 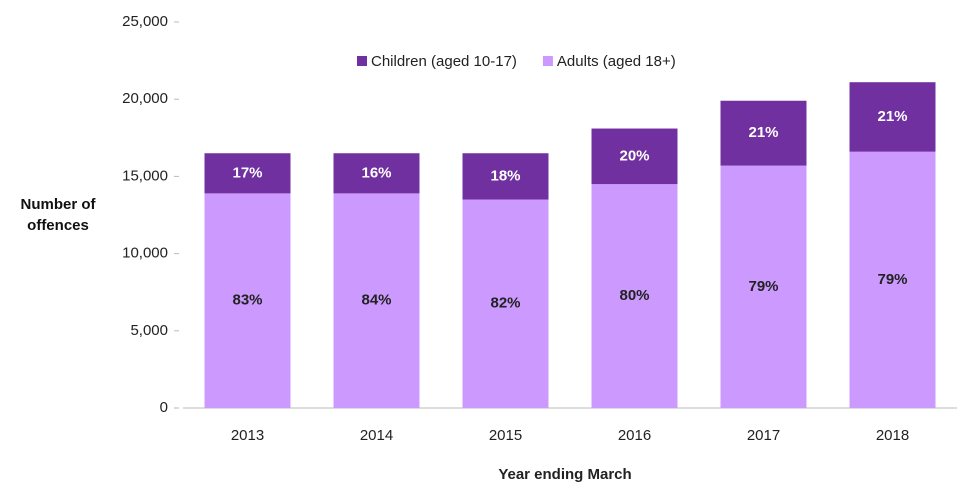 I want to click on y-tick-label: 0, so click(x=164, y=407).